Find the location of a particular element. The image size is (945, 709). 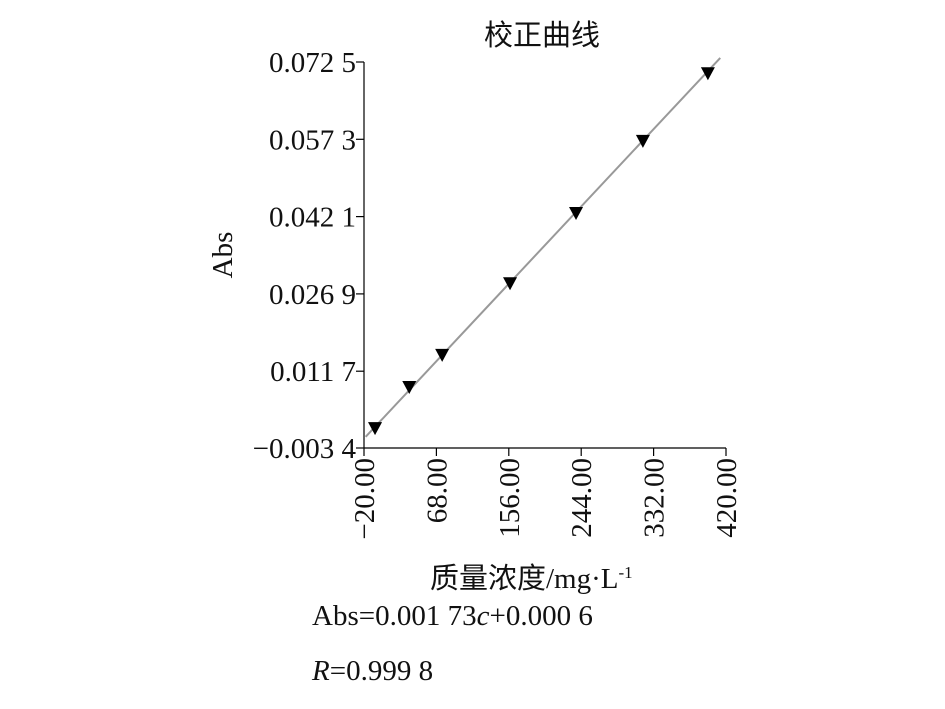

y-tick-label: 0.072 5 is located at coordinates (312, 63).